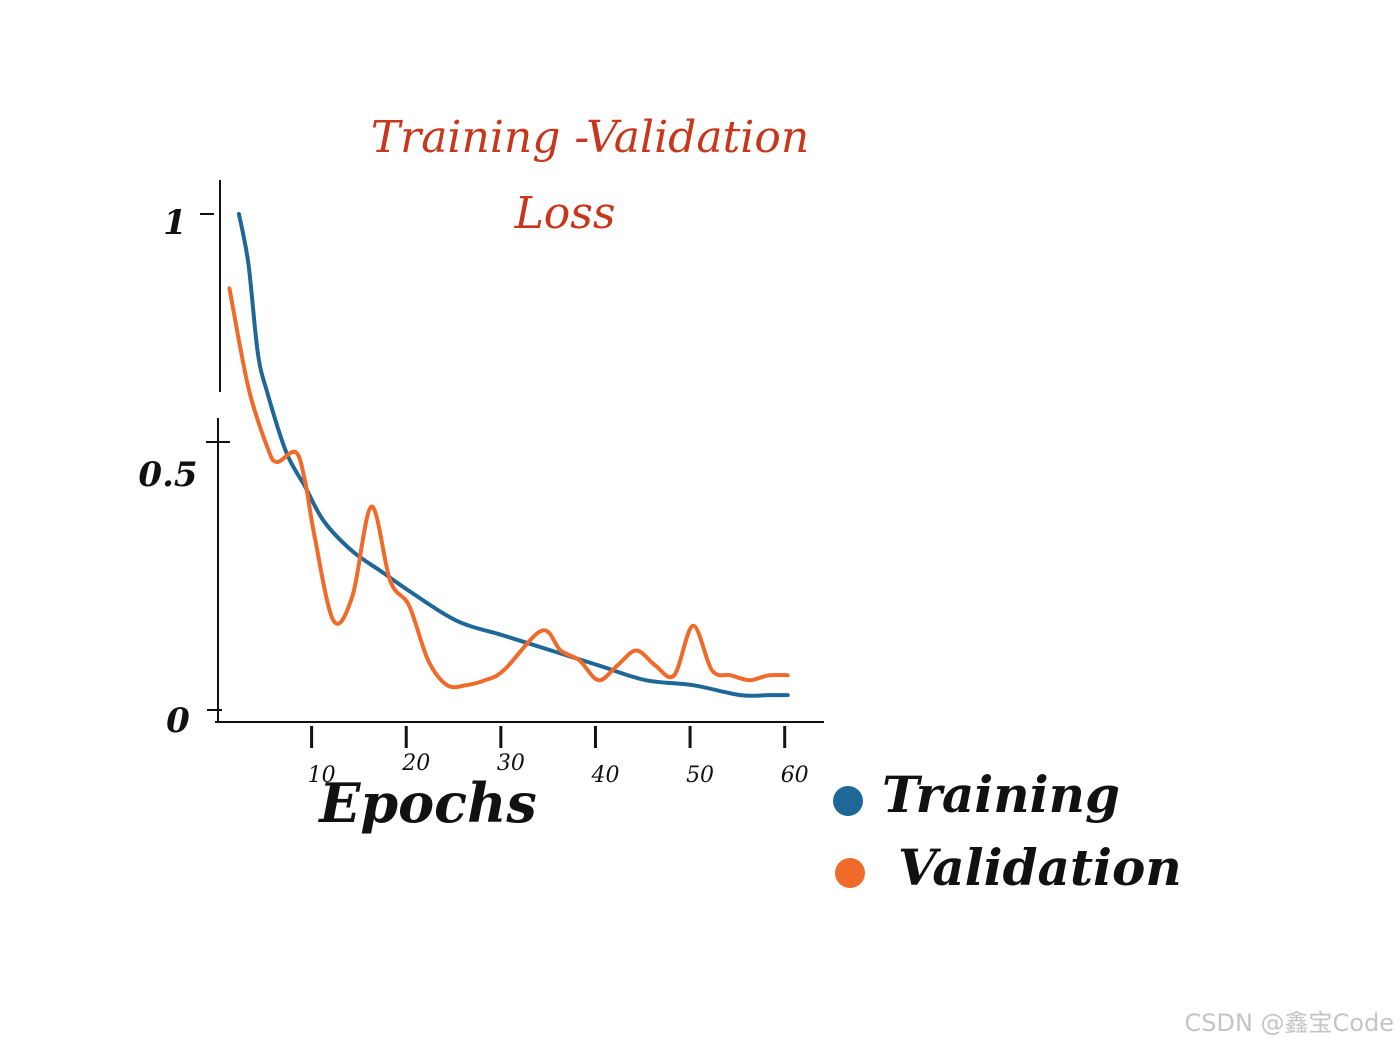  Describe the element at coordinates (848, 801) in the screenshot. I see `legend-marker-training` at that location.